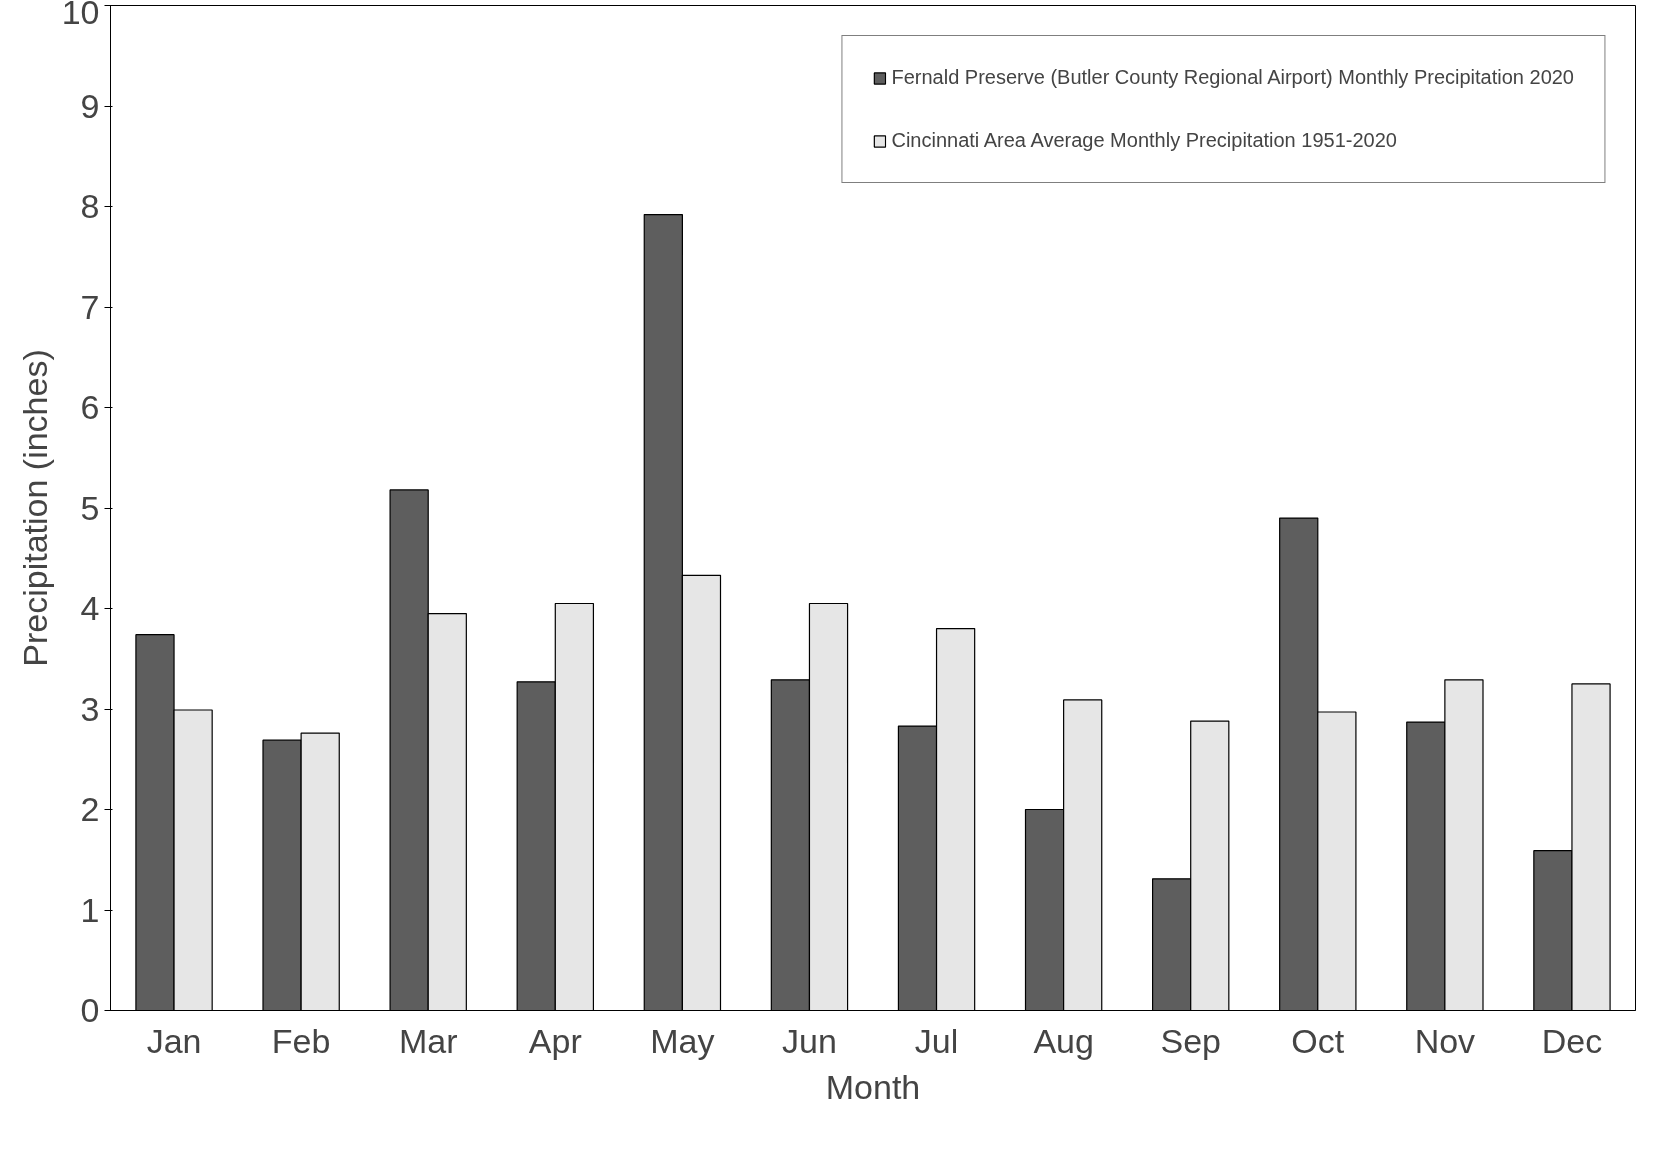 Image resolution: width=1673 pixels, height=1162 pixels. Describe the element at coordinates (90, 507) in the screenshot. I see `y-tick-label: 5` at that location.